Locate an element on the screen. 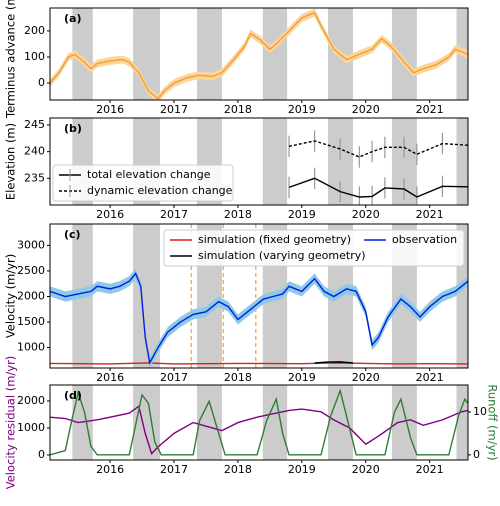 This screenshot has height=506, width=500. y2-tick-label: 0 is located at coordinates (476, 454).